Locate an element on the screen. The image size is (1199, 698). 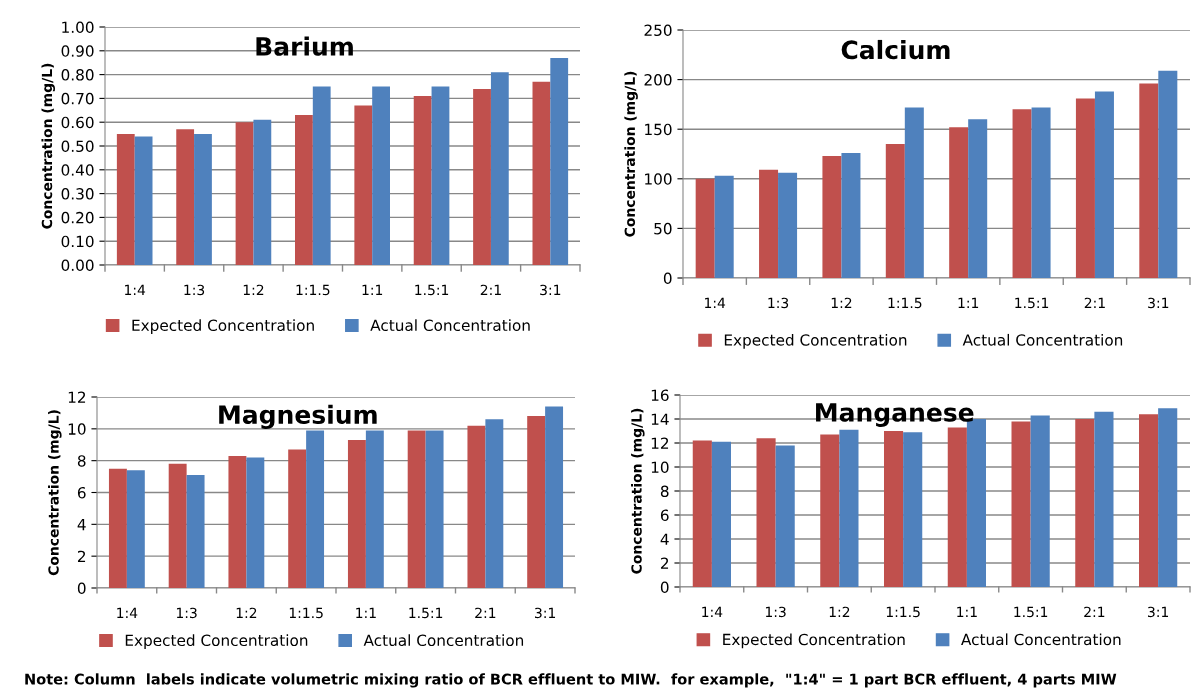
y-tick-label: 0.80 is located at coordinates (77, 75).